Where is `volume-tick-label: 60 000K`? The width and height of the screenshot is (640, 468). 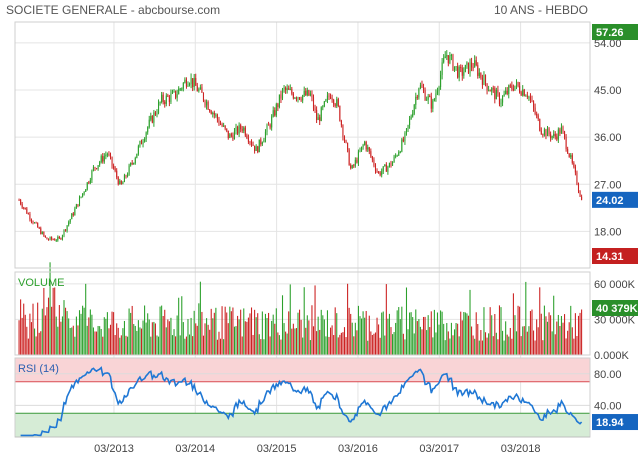 volume-tick-label: 60 000K is located at coordinates (615, 285).